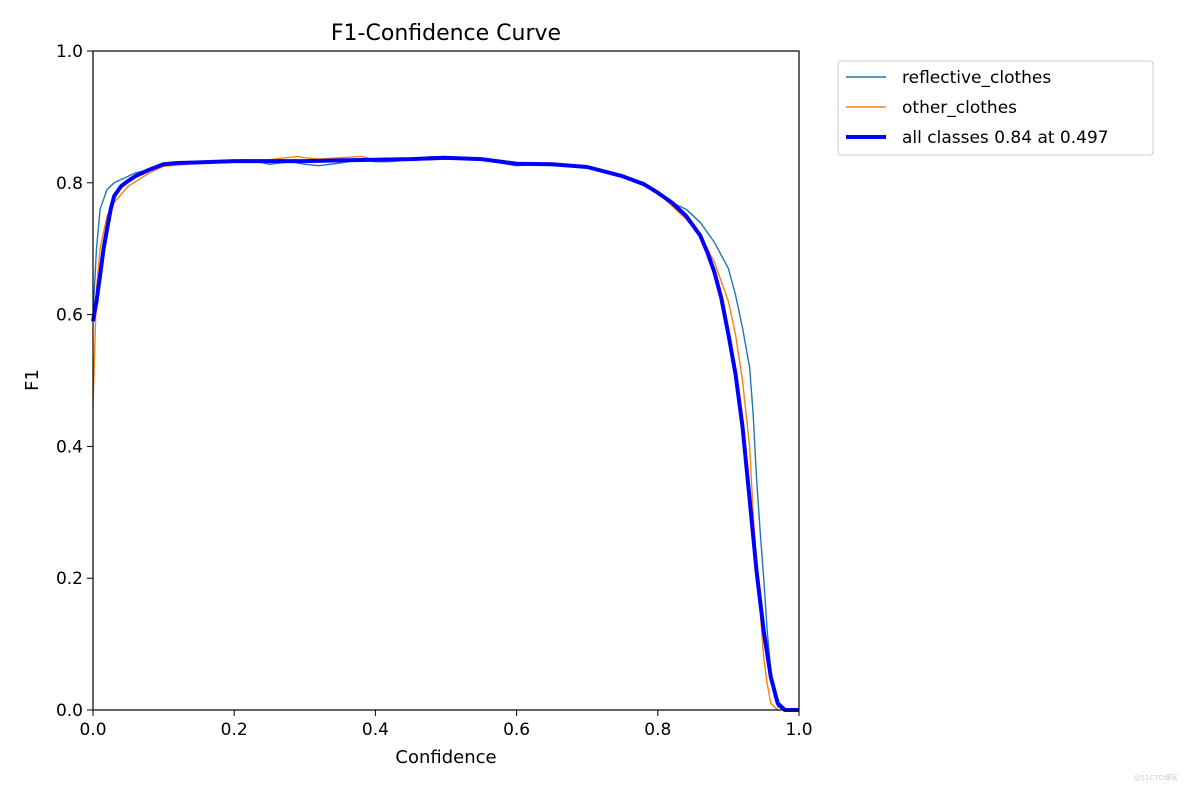 This screenshot has width=1184, height=789. Describe the element at coordinates (375, 730) in the screenshot. I see `x-tick-label: 0.4` at that location.